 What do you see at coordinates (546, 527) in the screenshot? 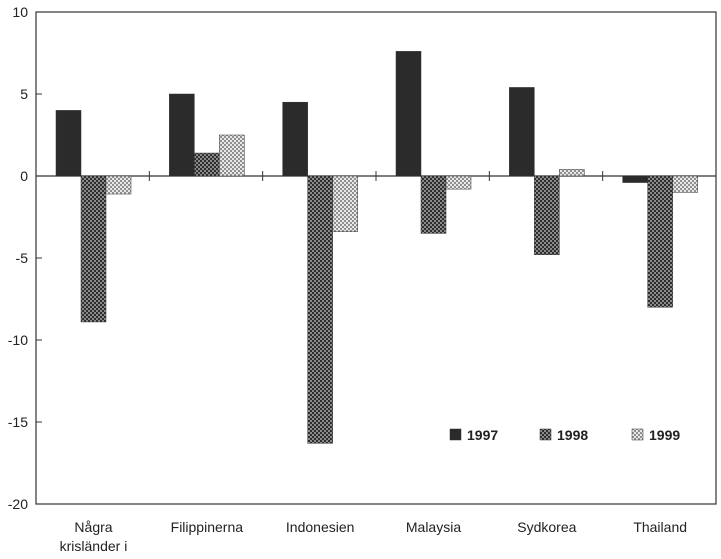
I see `x-category-label: Sydkorea` at bounding box center [546, 527].